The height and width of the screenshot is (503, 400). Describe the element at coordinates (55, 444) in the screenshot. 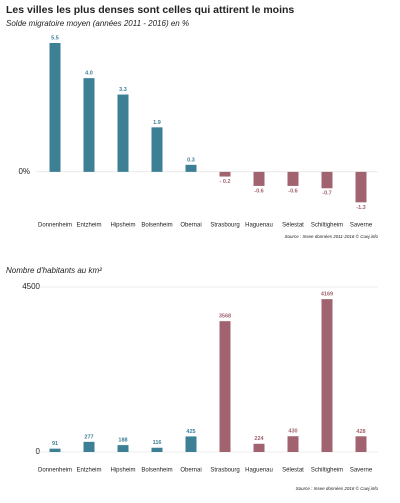

I see `value-label: 91` at that location.